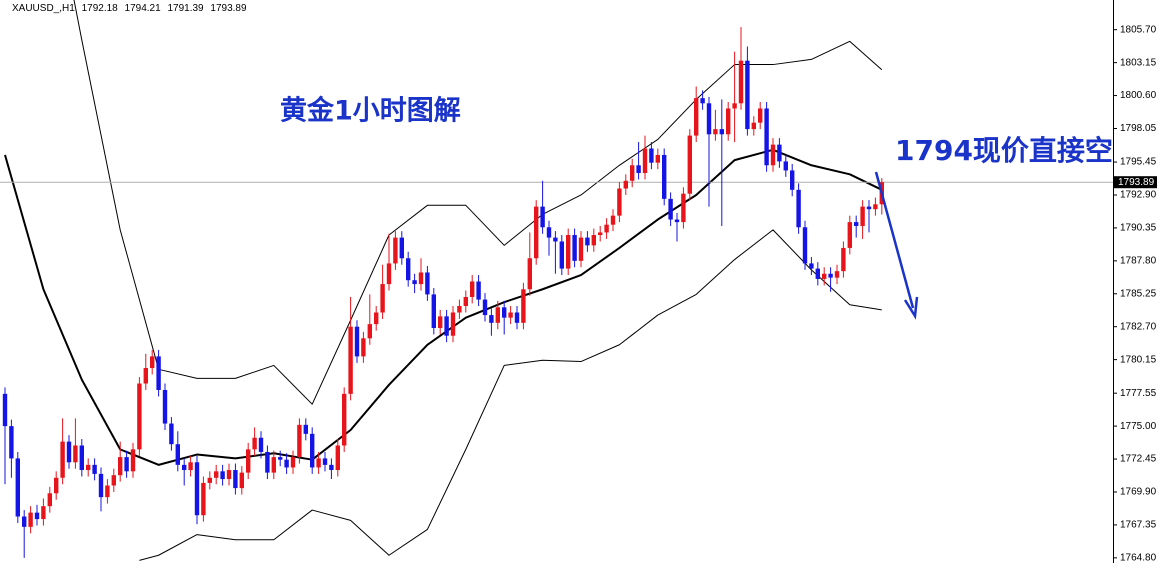 The height and width of the screenshot is (563, 1157). What do you see at coordinates (1138, 162) in the screenshot?
I see `y-tick-label: 1795.45` at bounding box center [1138, 162].